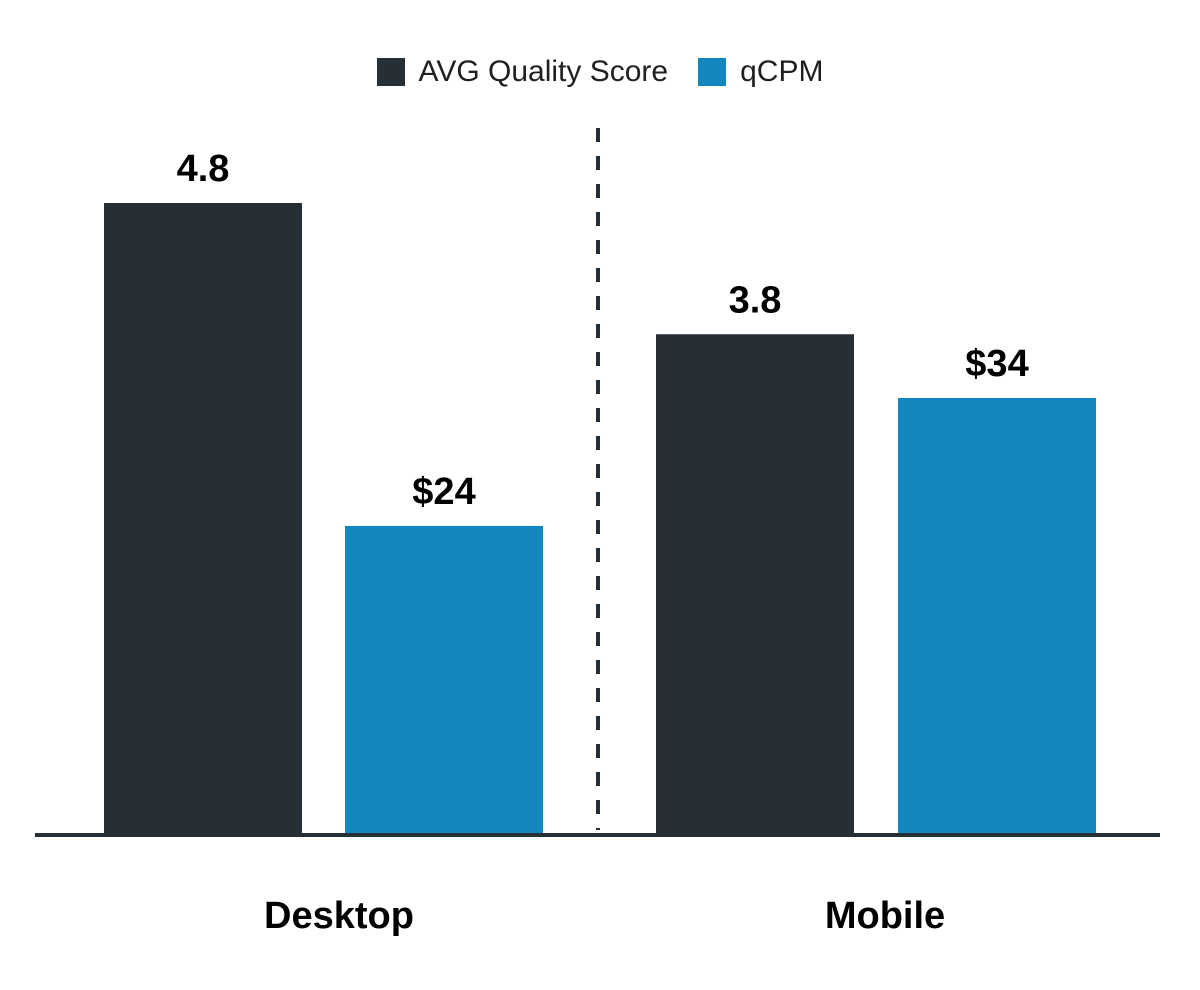 The image size is (1200, 990). What do you see at coordinates (390, 72) in the screenshot?
I see `legend-swatch-avg-quality-score` at bounding box center [390, 72].